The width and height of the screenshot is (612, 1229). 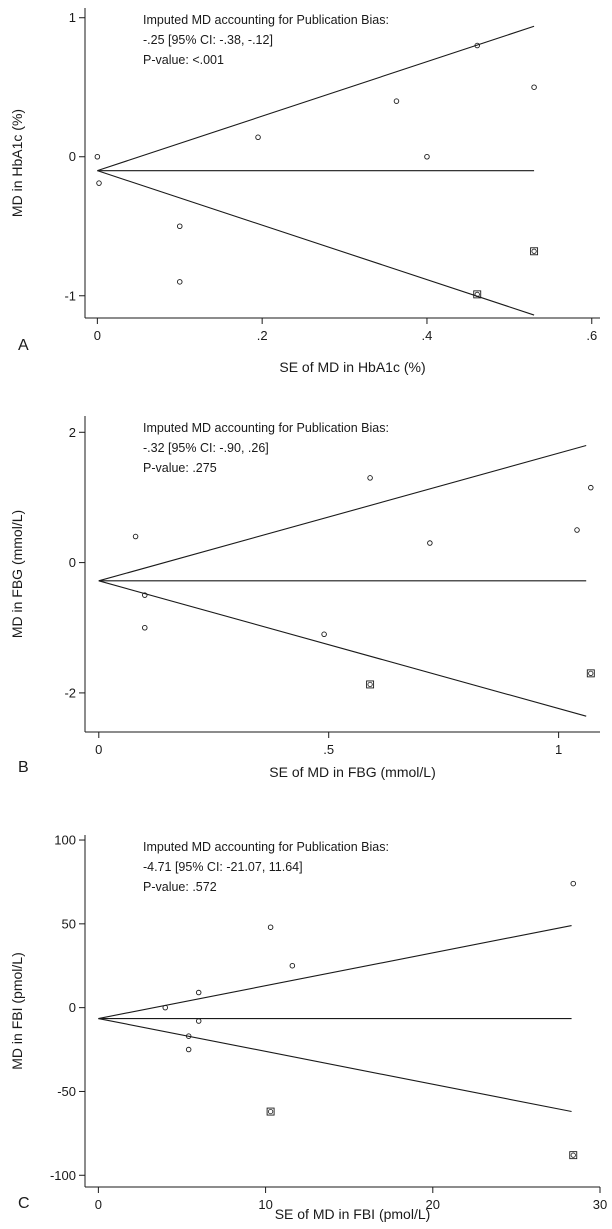 I want to click on y-axis-title: MD in HbA1c (%), so click(x=17, y=163).